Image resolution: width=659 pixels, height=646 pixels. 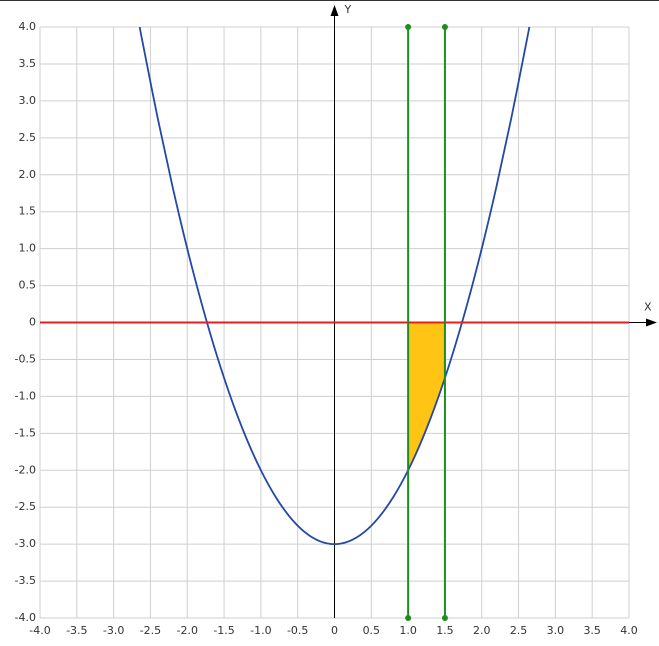 I want to click on x-axis-label: X, so click(x=648, y=307).